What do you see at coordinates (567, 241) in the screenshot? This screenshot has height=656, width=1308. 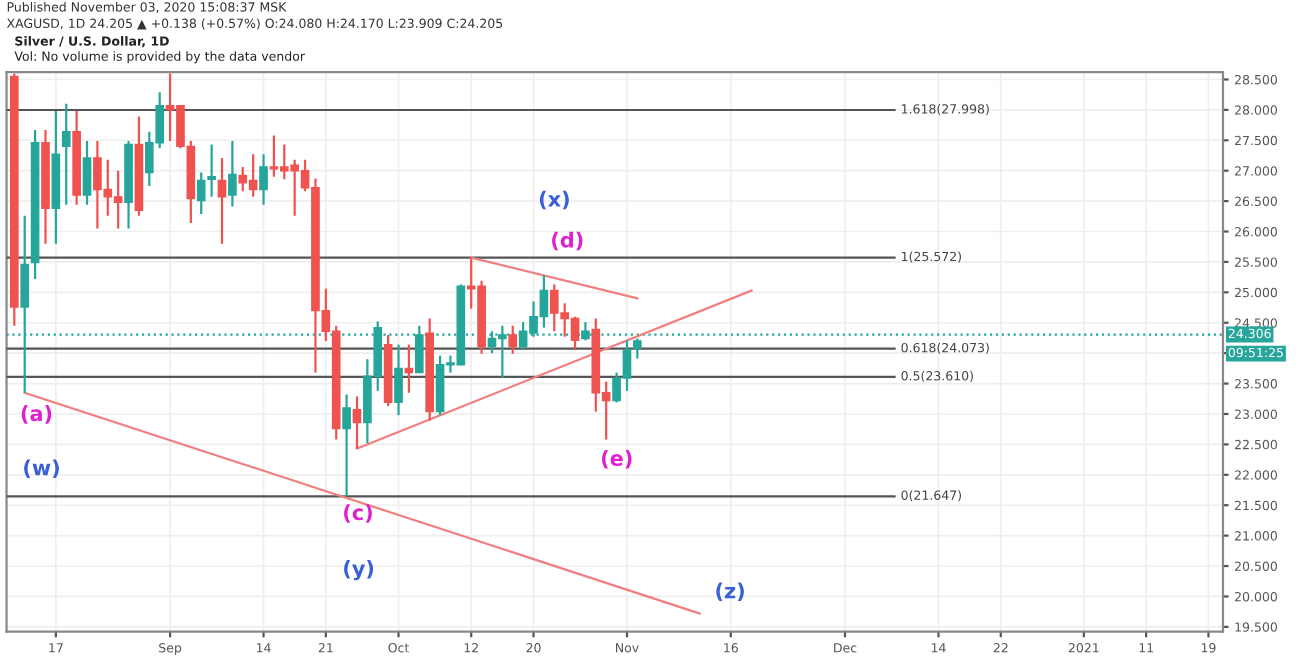 I see `annotation: (d)` at bounding box center [567, 241].